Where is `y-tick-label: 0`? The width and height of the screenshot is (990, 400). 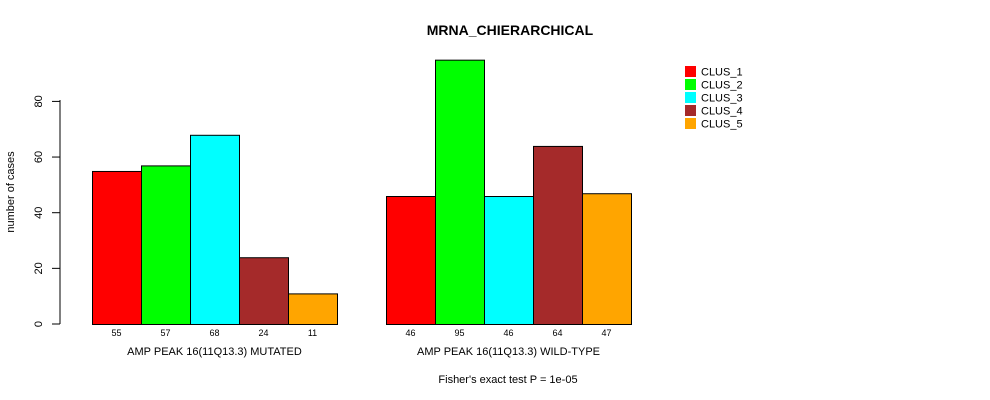
y-tick-label: 0 is located at coordinates (39, 324).